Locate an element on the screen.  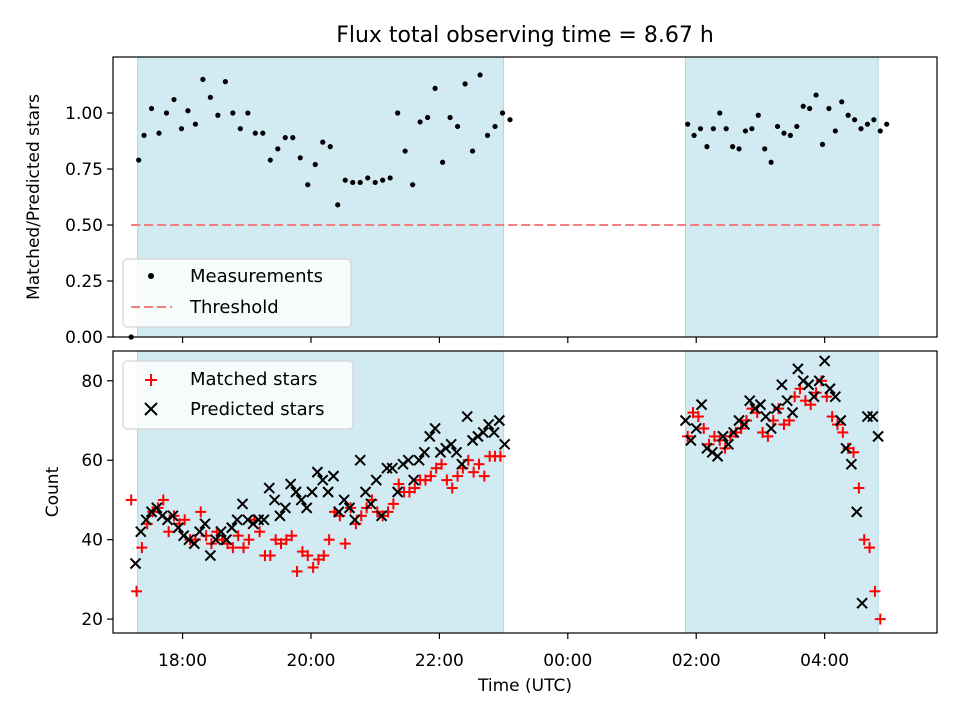
legend-predicted-marker is located at coordinates (151, 409).